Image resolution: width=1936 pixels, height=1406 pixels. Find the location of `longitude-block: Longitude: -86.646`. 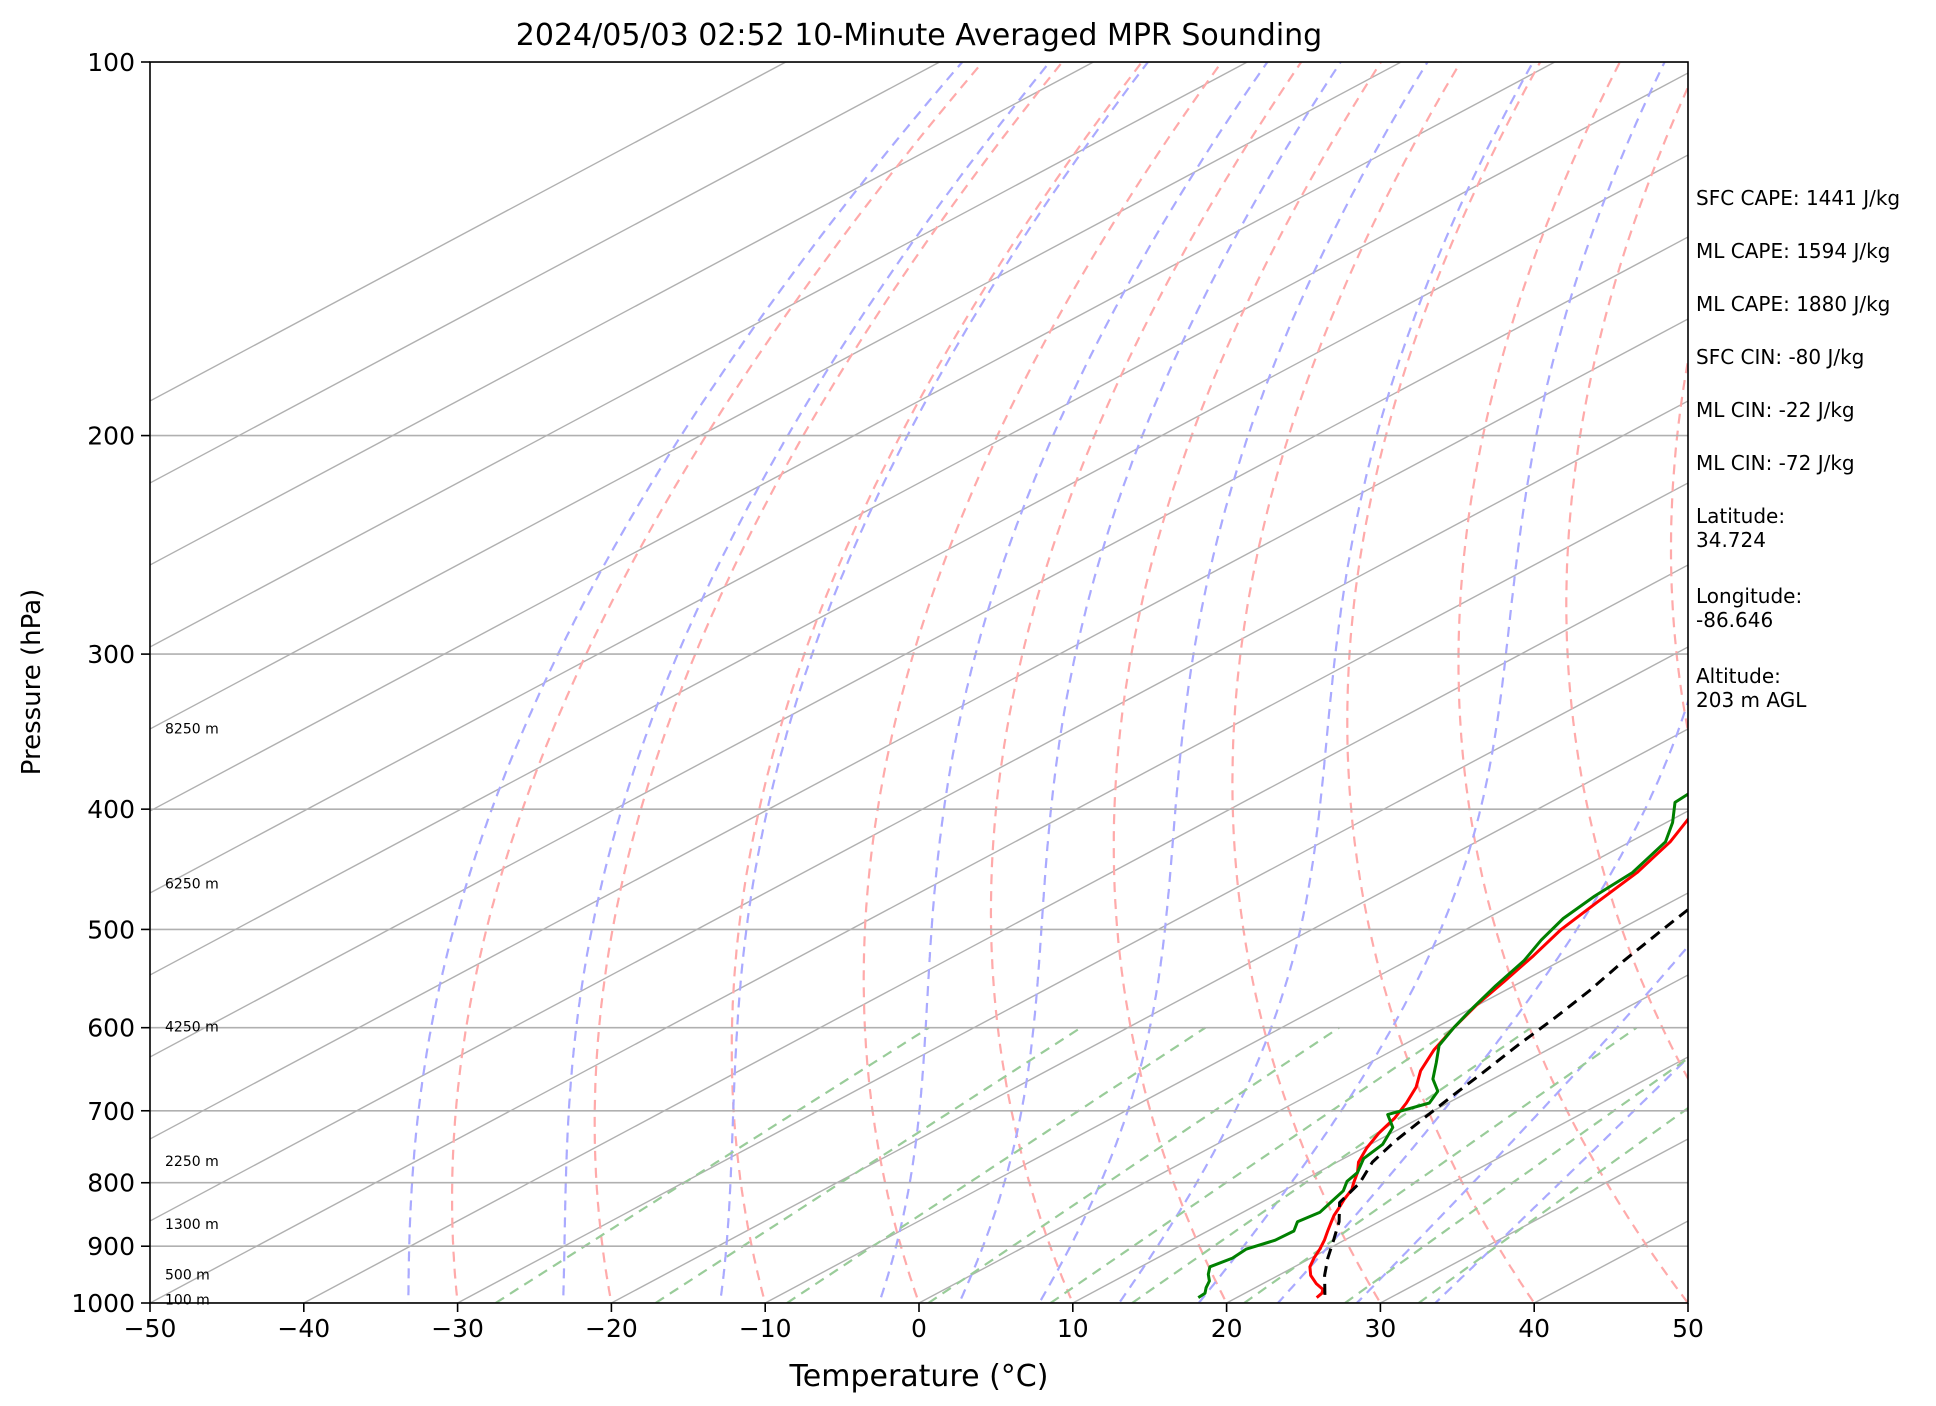

longitude-block: Longitude: -86.646 is located at coordinates (1814, 608).